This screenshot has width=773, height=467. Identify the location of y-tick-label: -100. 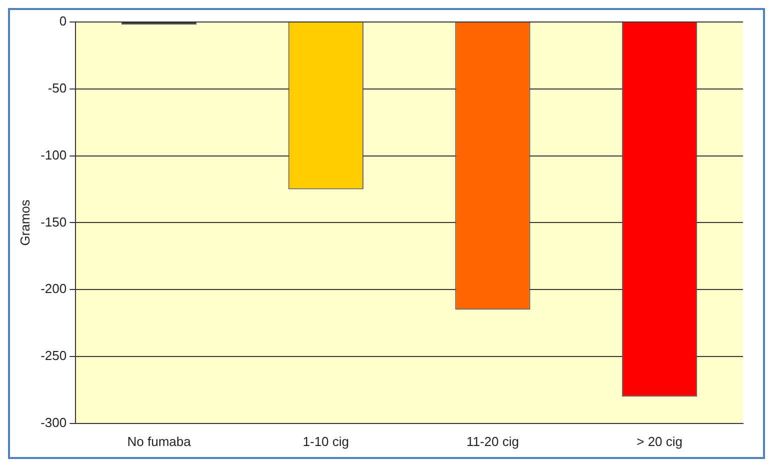
(53, 154).